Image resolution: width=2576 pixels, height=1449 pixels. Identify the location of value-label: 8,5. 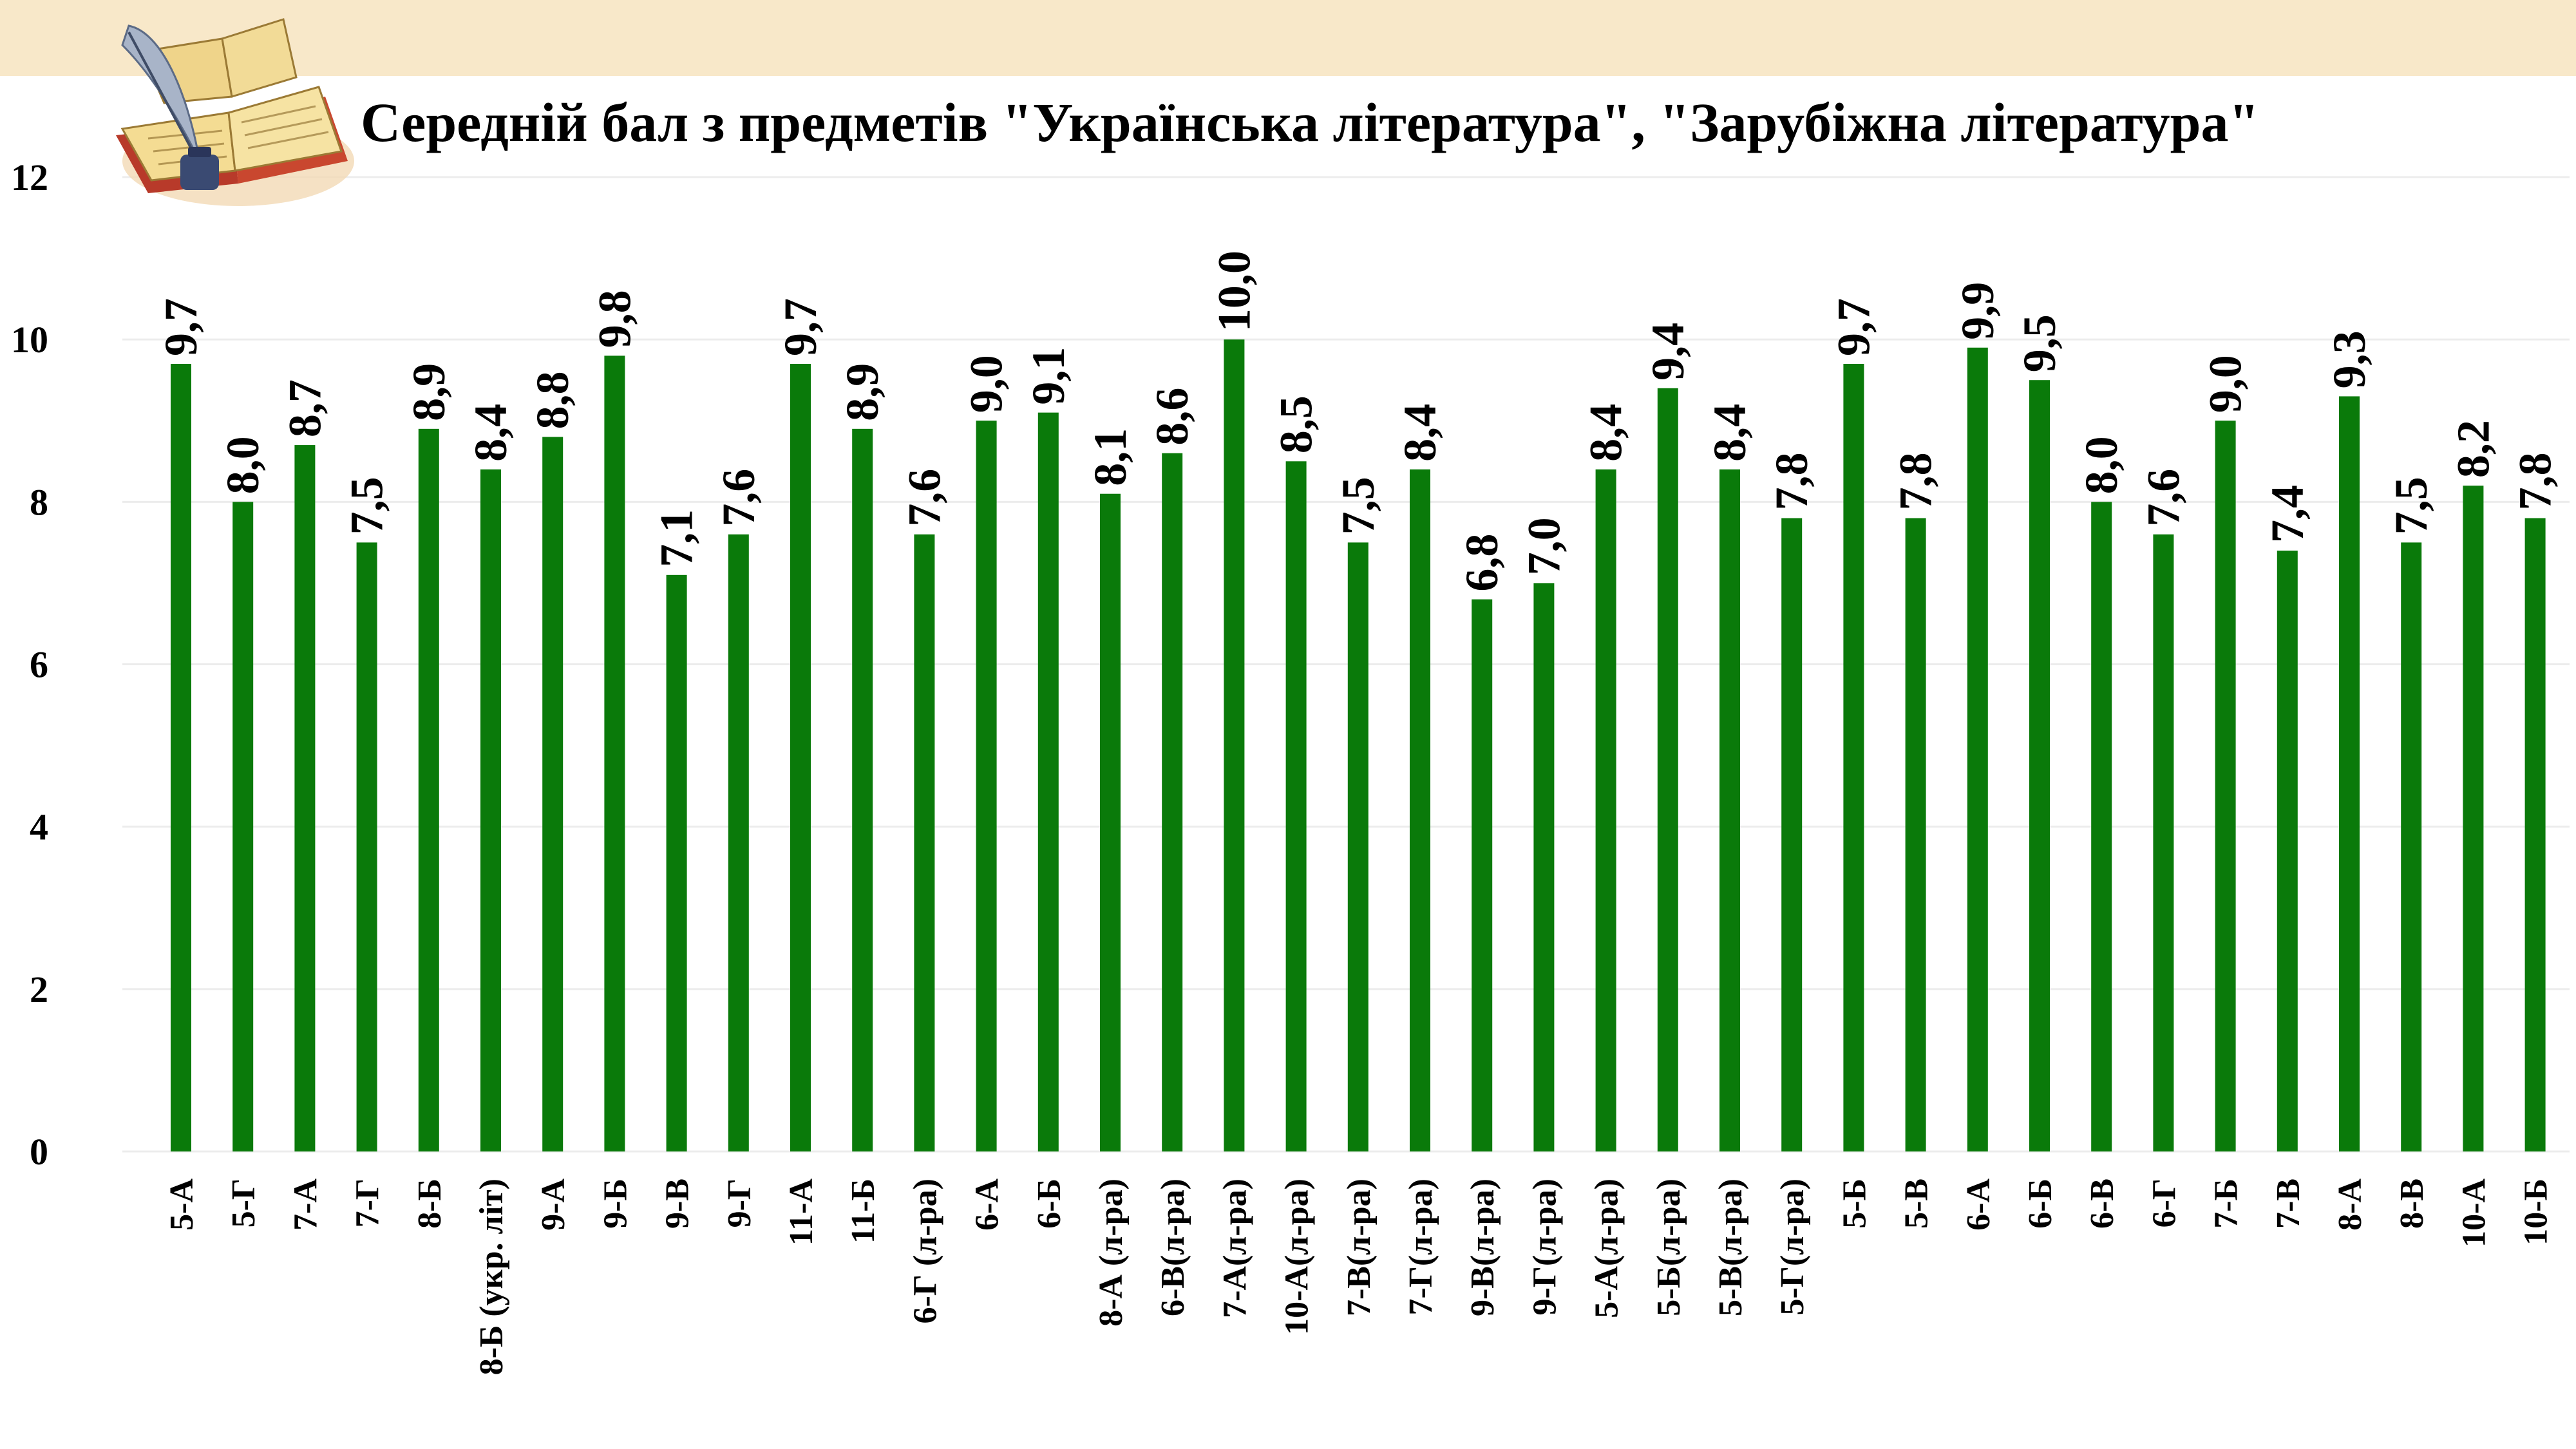
(1296, 424).